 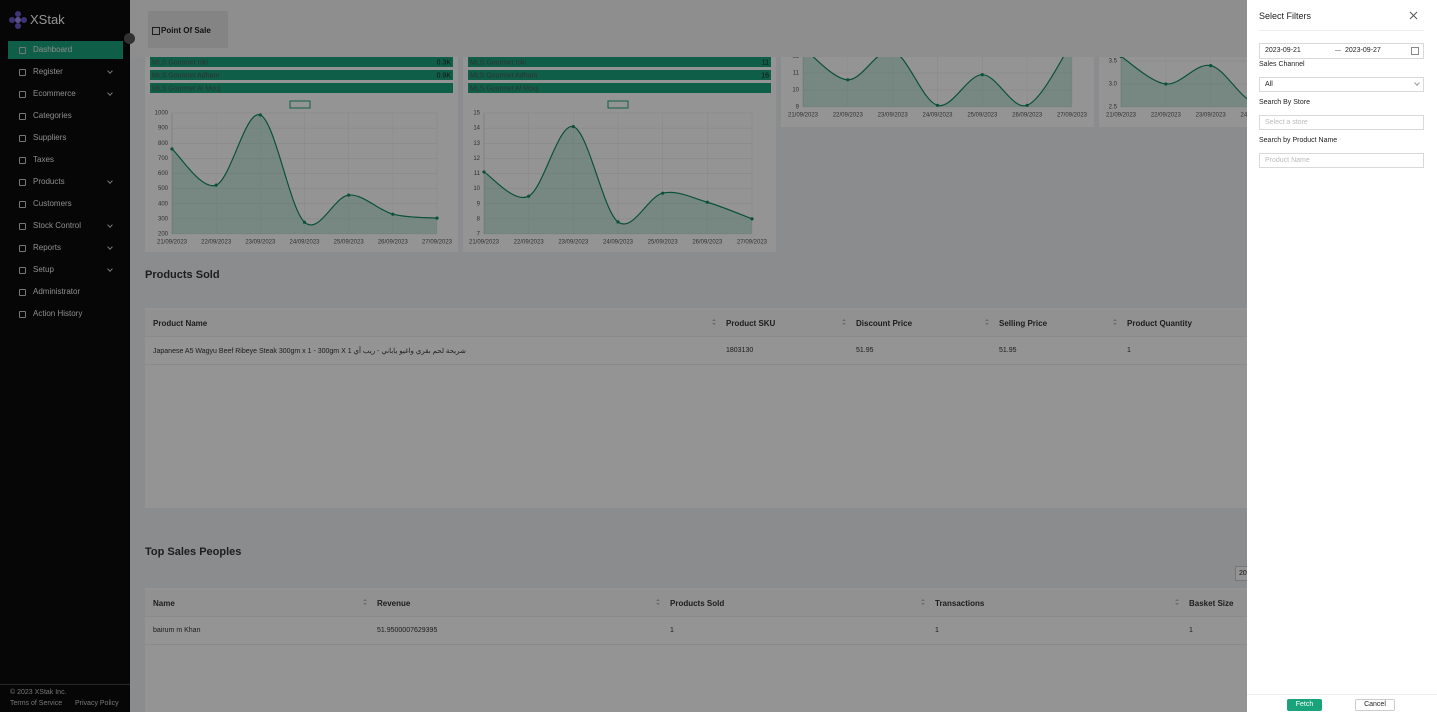 What do you see at coordinates (1282, 64) in the screenshot?
I see `field-label: Sales Channel` at bounding box center [1282, 64].